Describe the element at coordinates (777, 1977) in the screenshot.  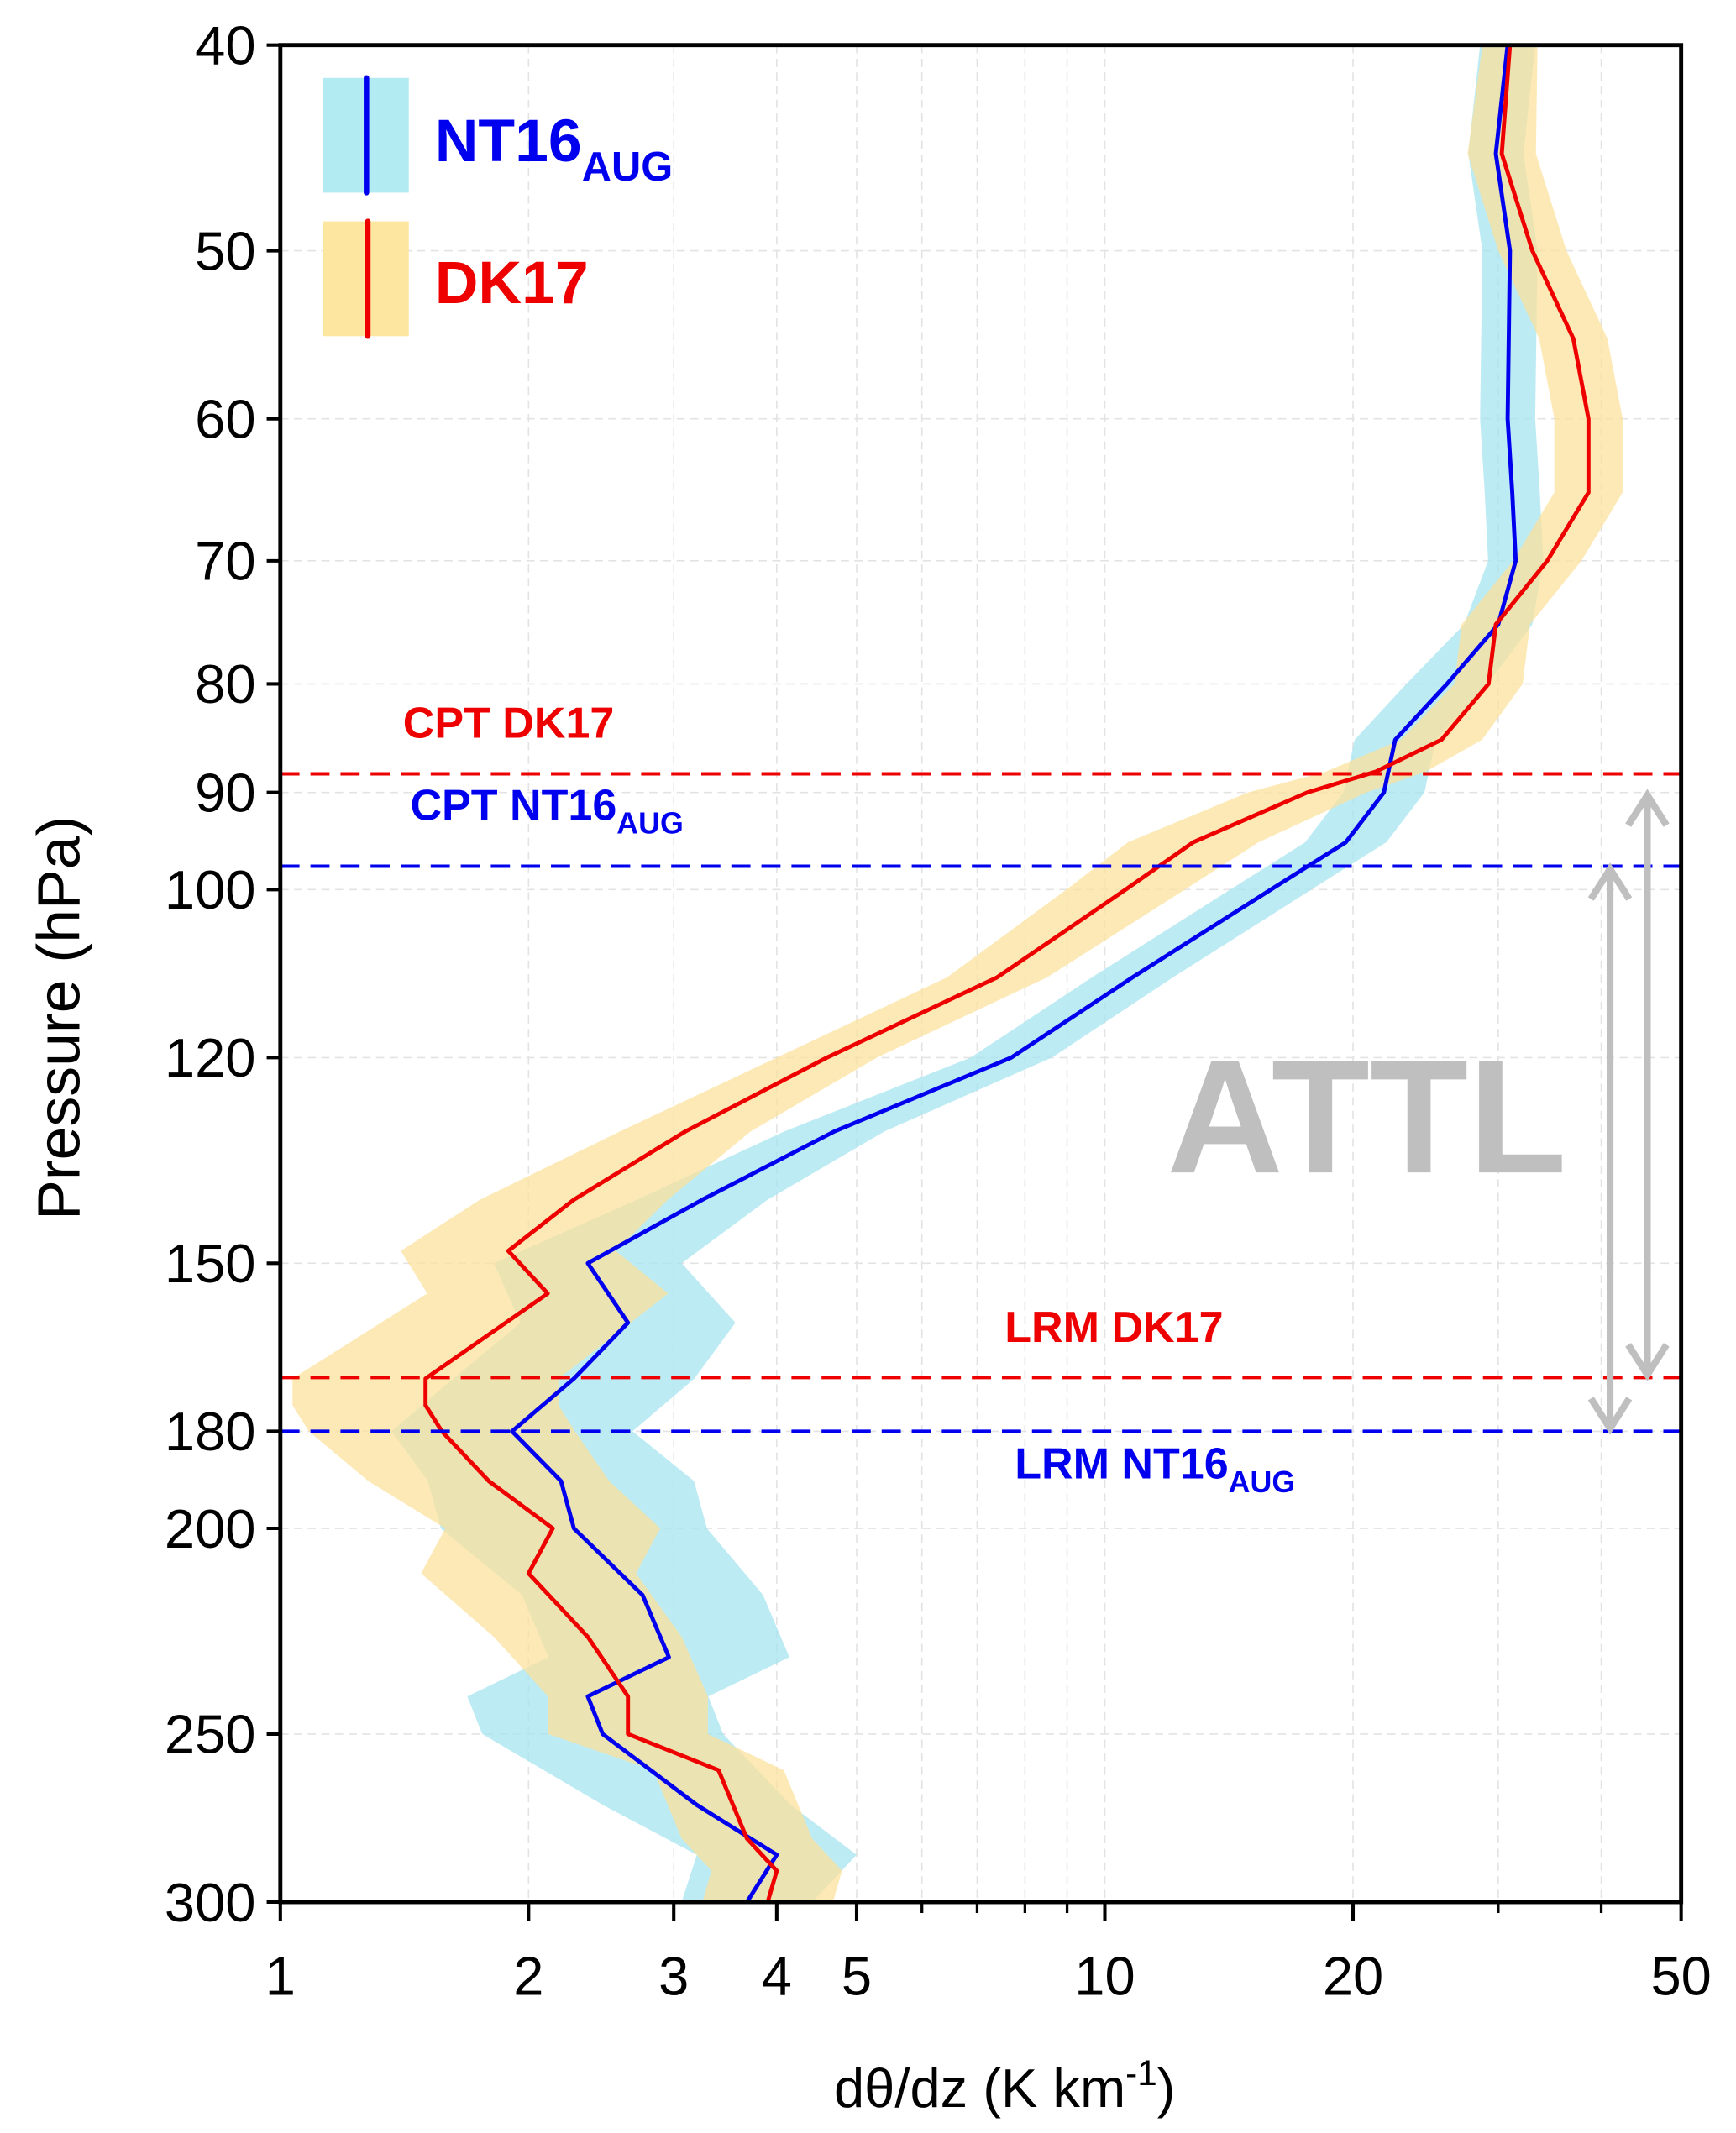
I see `x-tick-label: 4` at that location.